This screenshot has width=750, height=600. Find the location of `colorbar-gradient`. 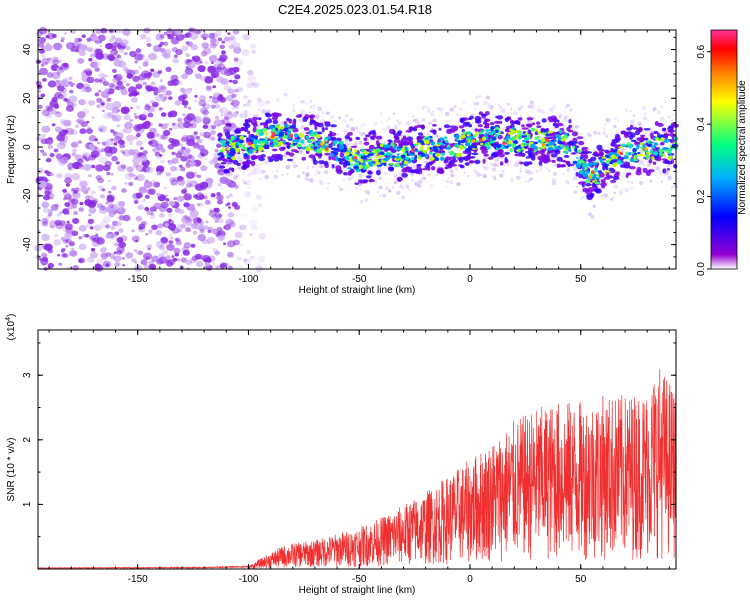

colorbar-gradient is located at coordinates (724, 149).